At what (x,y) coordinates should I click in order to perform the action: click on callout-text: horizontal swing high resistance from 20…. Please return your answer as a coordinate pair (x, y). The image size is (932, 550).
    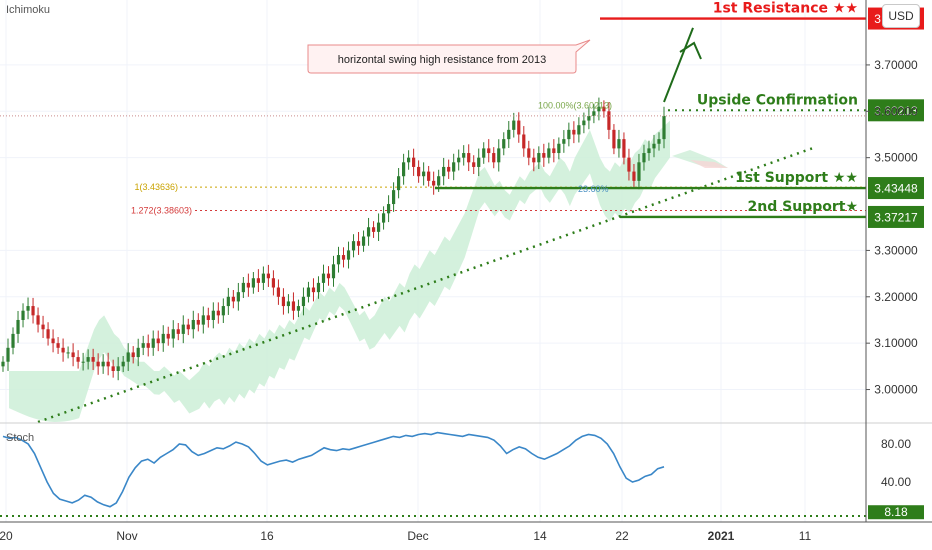
    Looking at the image, I should click on (442, 60).